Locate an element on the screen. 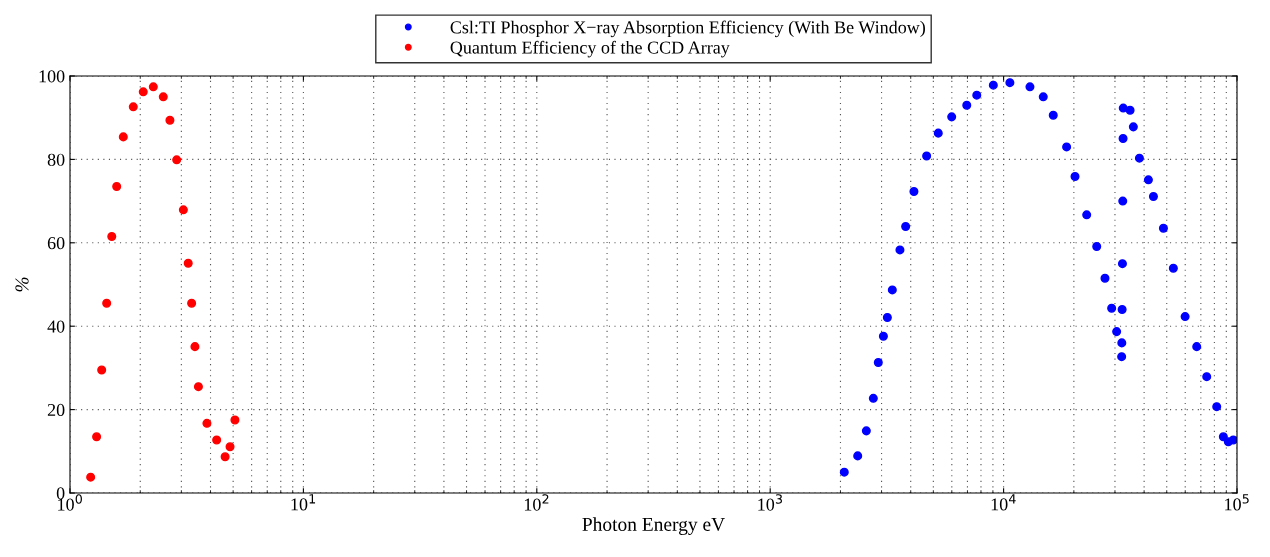  y-axis-title: % is located at coordinates (22, 284).